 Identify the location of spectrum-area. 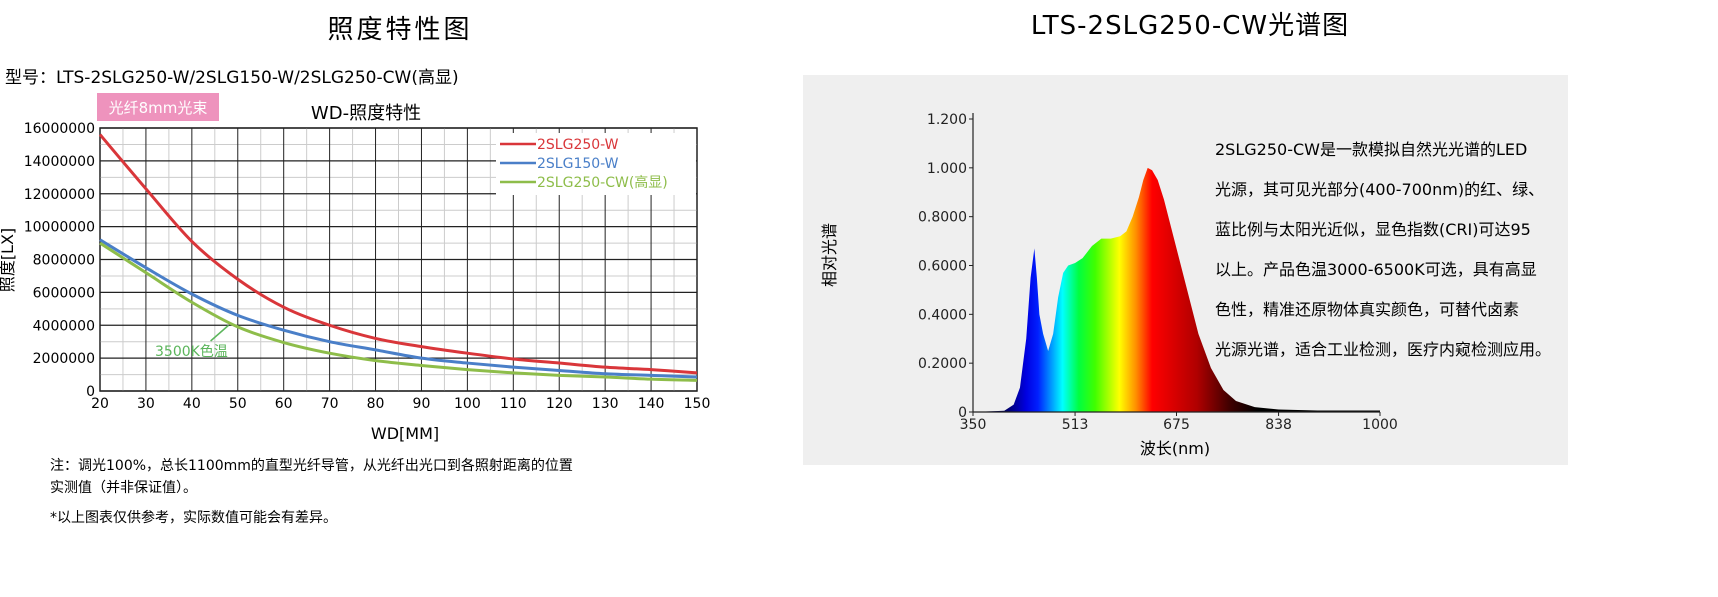
(1176, 289).